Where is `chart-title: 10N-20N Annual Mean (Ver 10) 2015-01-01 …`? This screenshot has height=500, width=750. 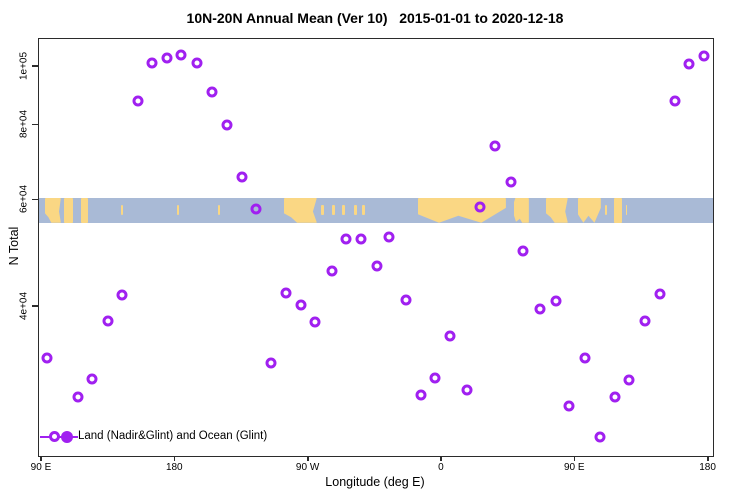
chart-title: 10N-20N Annual Mean (Ver 10) 2015-01-01 … is located at coordinates (375, 18).